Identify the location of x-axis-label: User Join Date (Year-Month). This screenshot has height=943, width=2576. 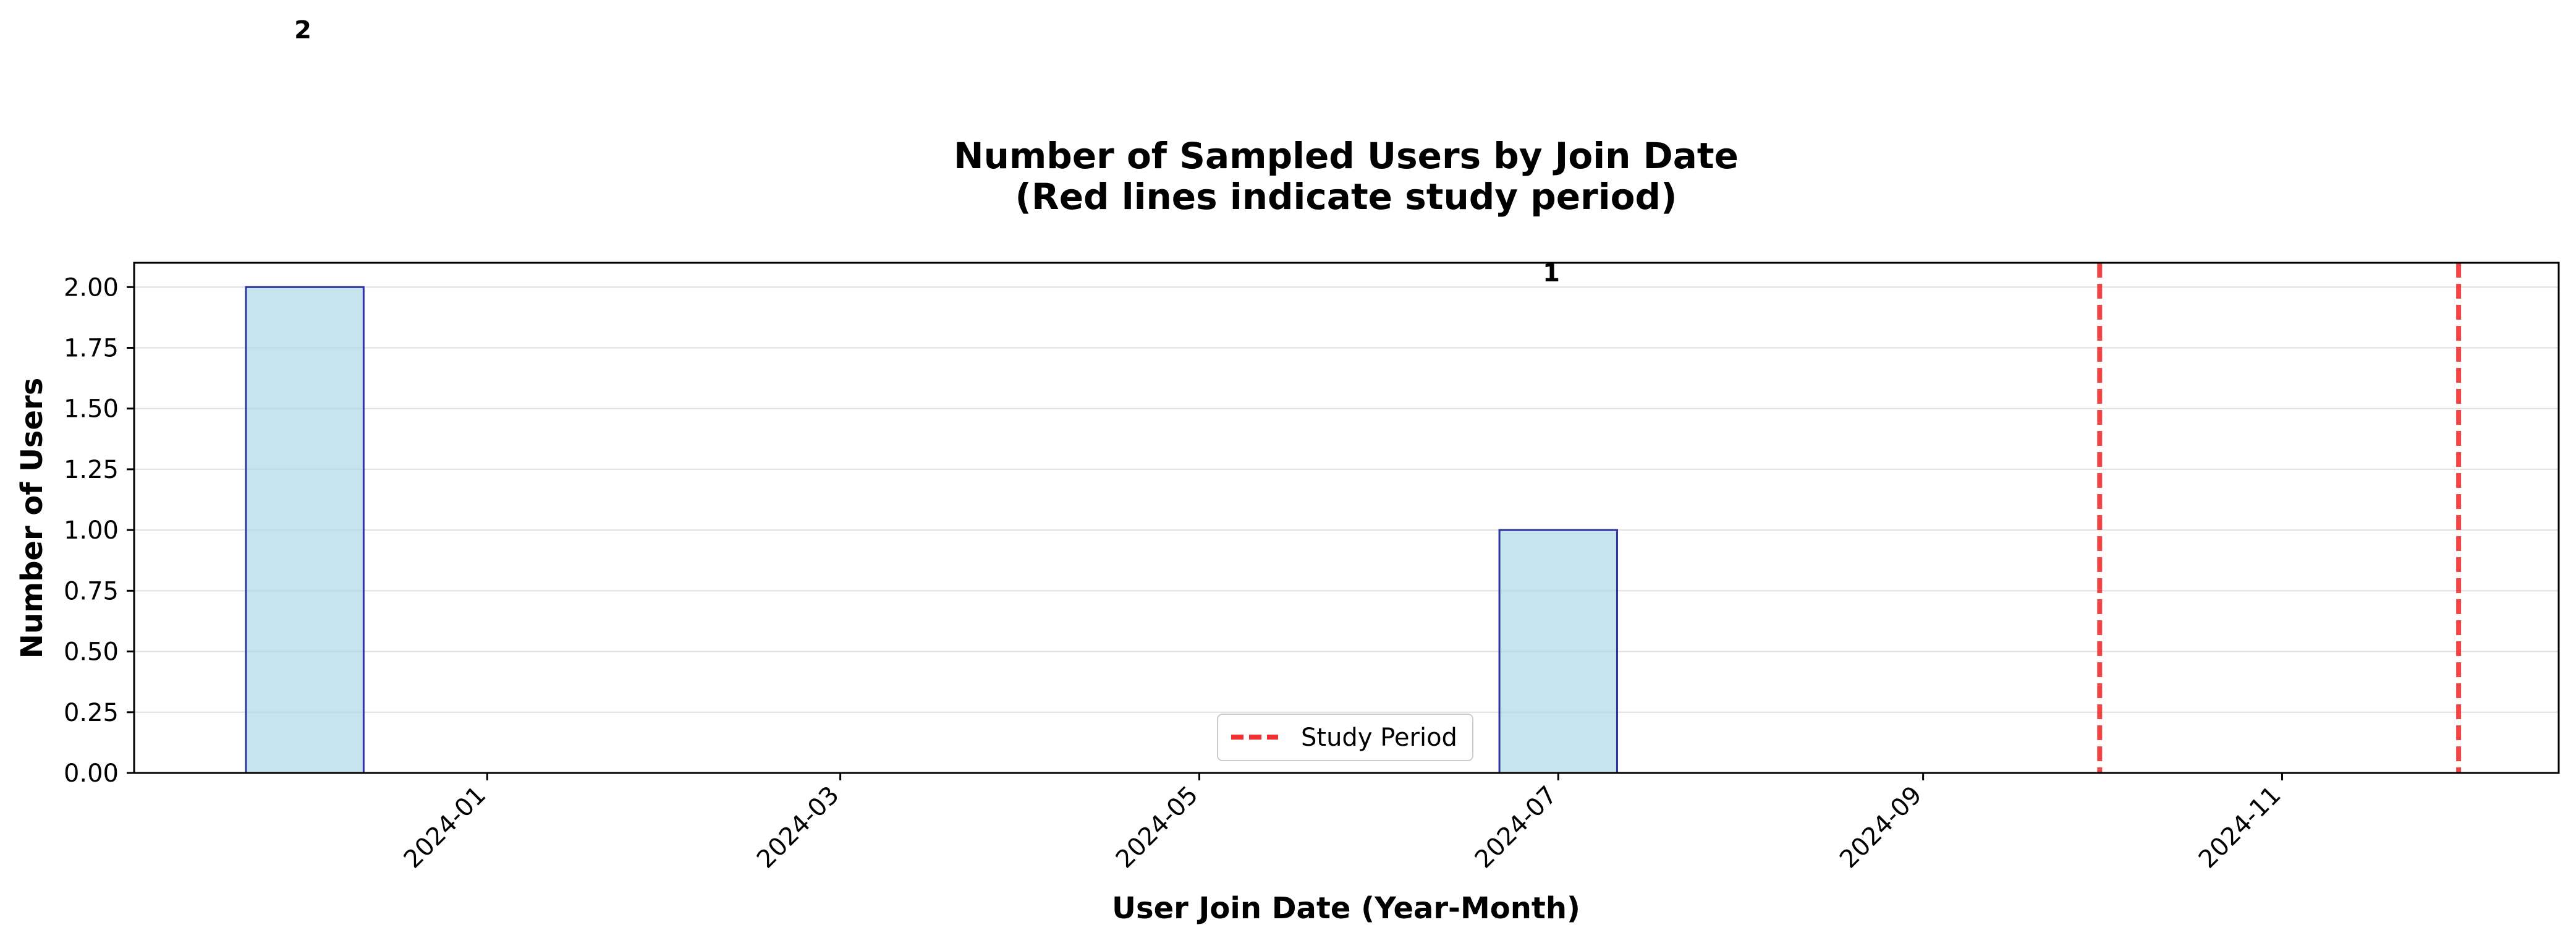
(1346, 908).